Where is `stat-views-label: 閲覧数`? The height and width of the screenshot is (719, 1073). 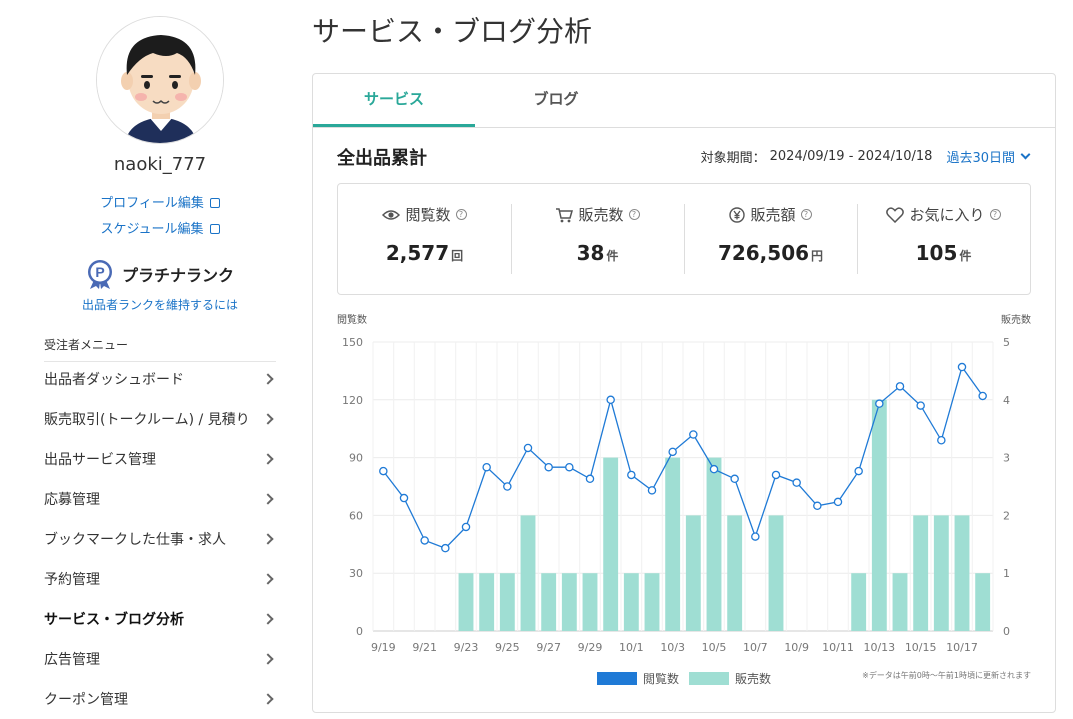
stat-views-label: 閲覧数 is located at coordinates (428, 215).